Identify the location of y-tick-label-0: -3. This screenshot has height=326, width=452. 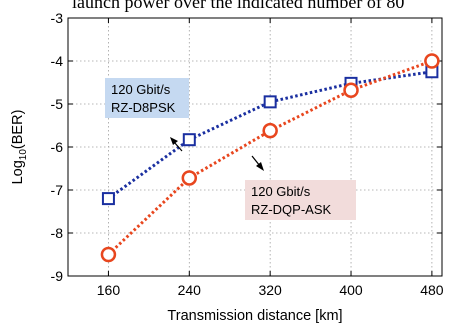
(57, 18).